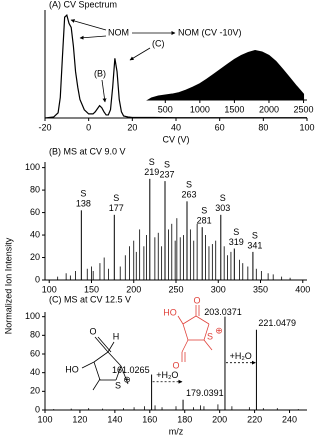 The height and width of the screenshot is (440, 322). What do you see at coordinates (184, 419) in the screenshot?
I see `x-tick-label: 180` at bounding box center [184, 419].